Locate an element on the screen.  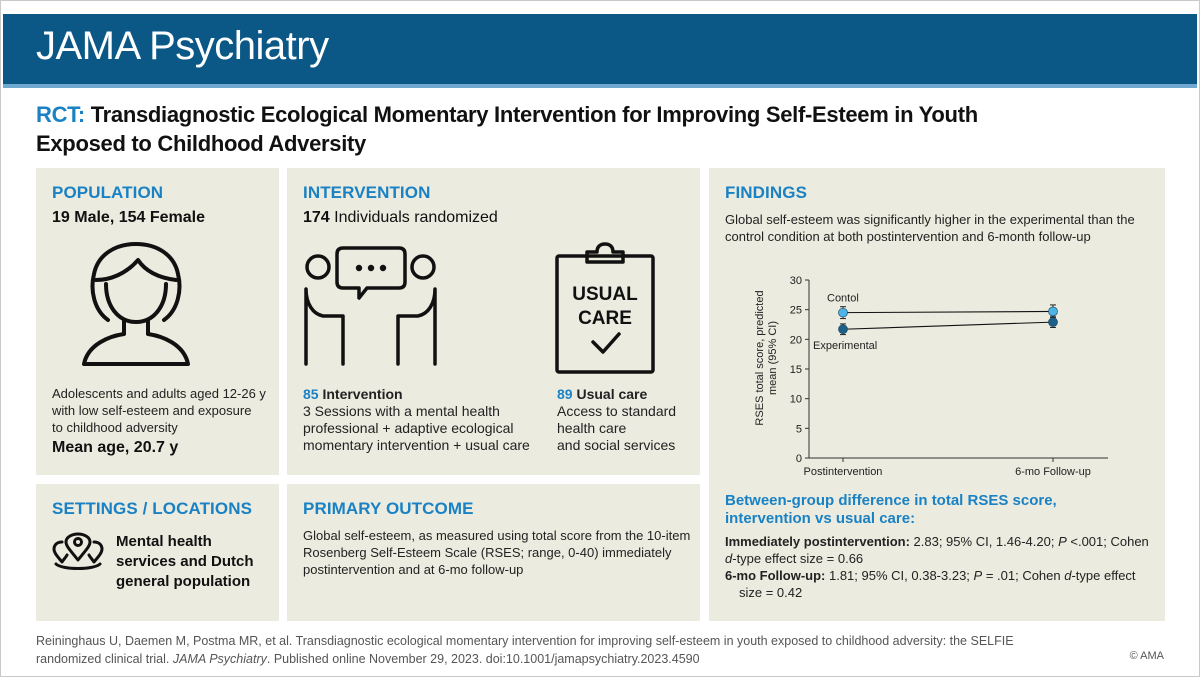
result2-effect-a: -type effect is located at coordinates (1103, 575).